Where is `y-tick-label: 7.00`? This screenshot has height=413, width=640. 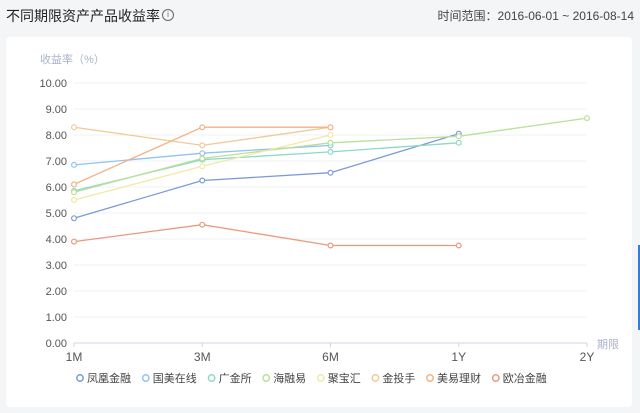
y-tick-label: 7.00 is located at coordinates (56, 162).